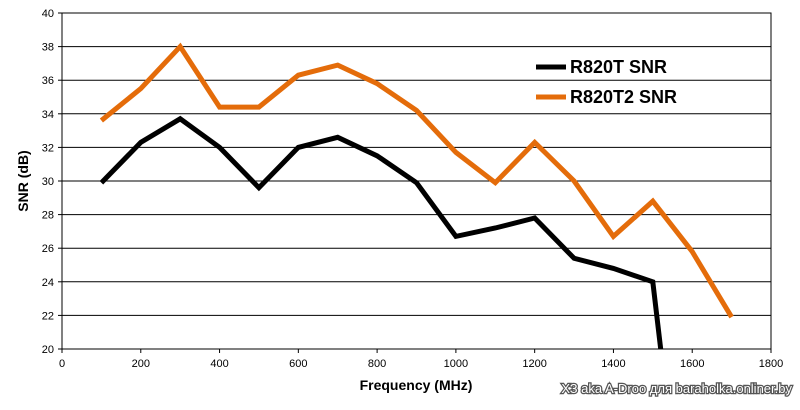  I want to click on y-tick-label: 36, so click(48, 81).